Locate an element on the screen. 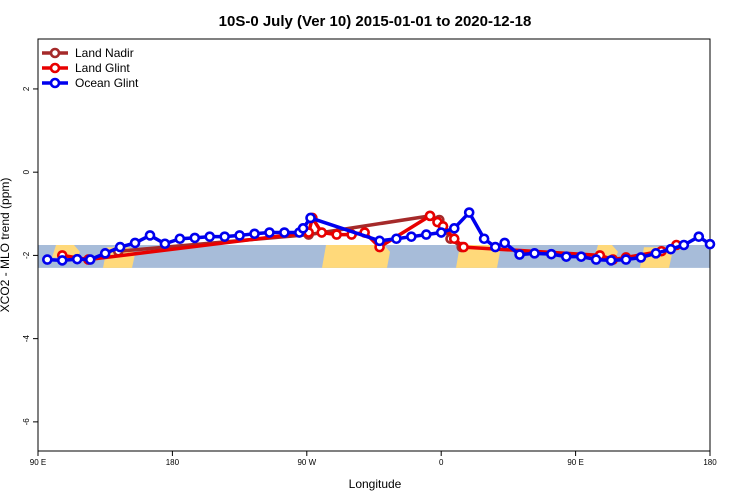 This screenshot has height=500, width=750. y-tick-label: 2 is located at coordinates (26, 88).